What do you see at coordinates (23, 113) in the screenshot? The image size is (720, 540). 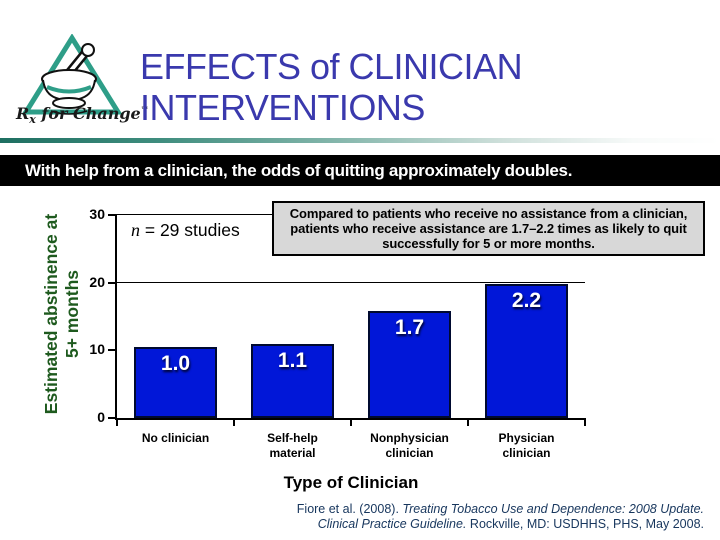 I see `logo-r: R` at bounding box center [23, 113].